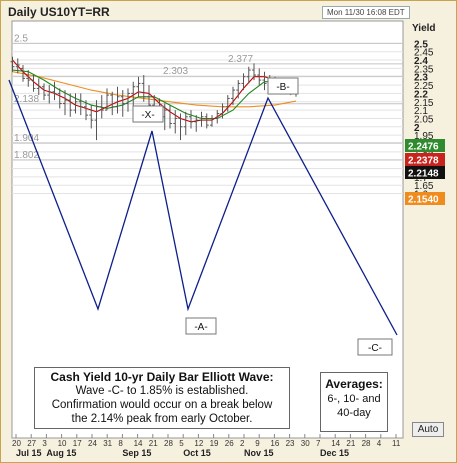 Image resolution: width=457 pixels, height=463 pixels. Describe the element at coordinates (29, 453) in the screenshot. I see `x-month-label: Jul 15` at that location.